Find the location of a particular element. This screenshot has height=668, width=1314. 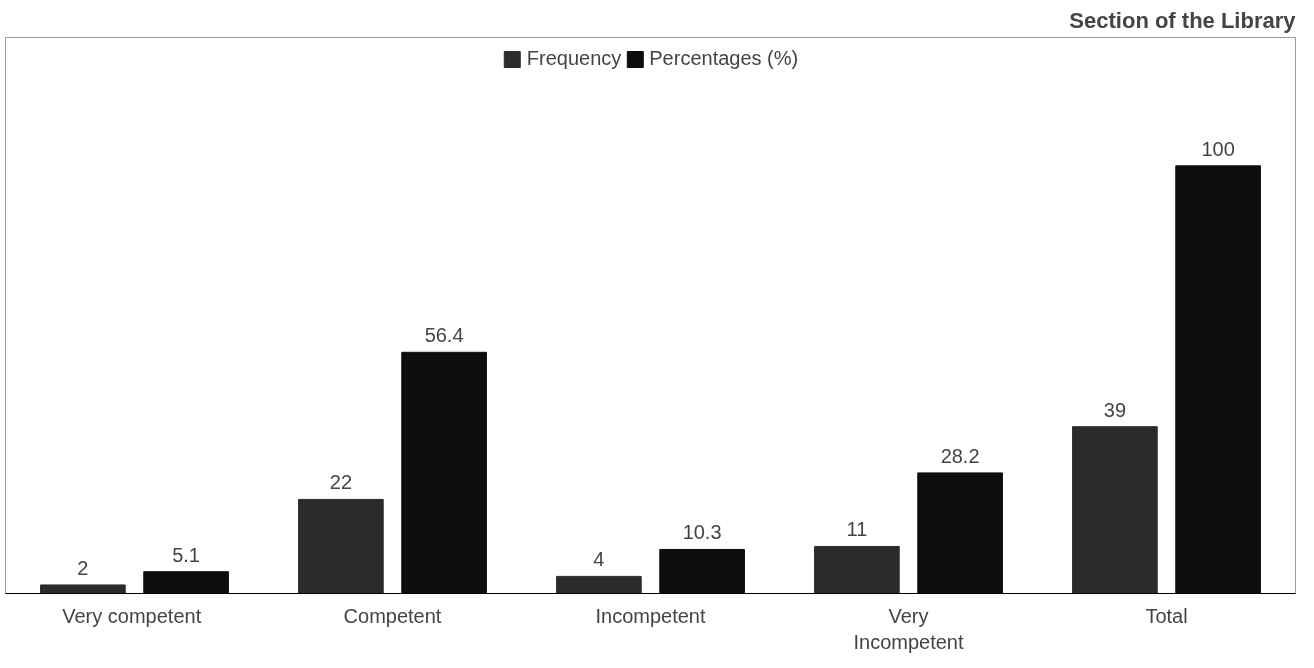

data-label: 5.1 is located at coordinates (186, 554).